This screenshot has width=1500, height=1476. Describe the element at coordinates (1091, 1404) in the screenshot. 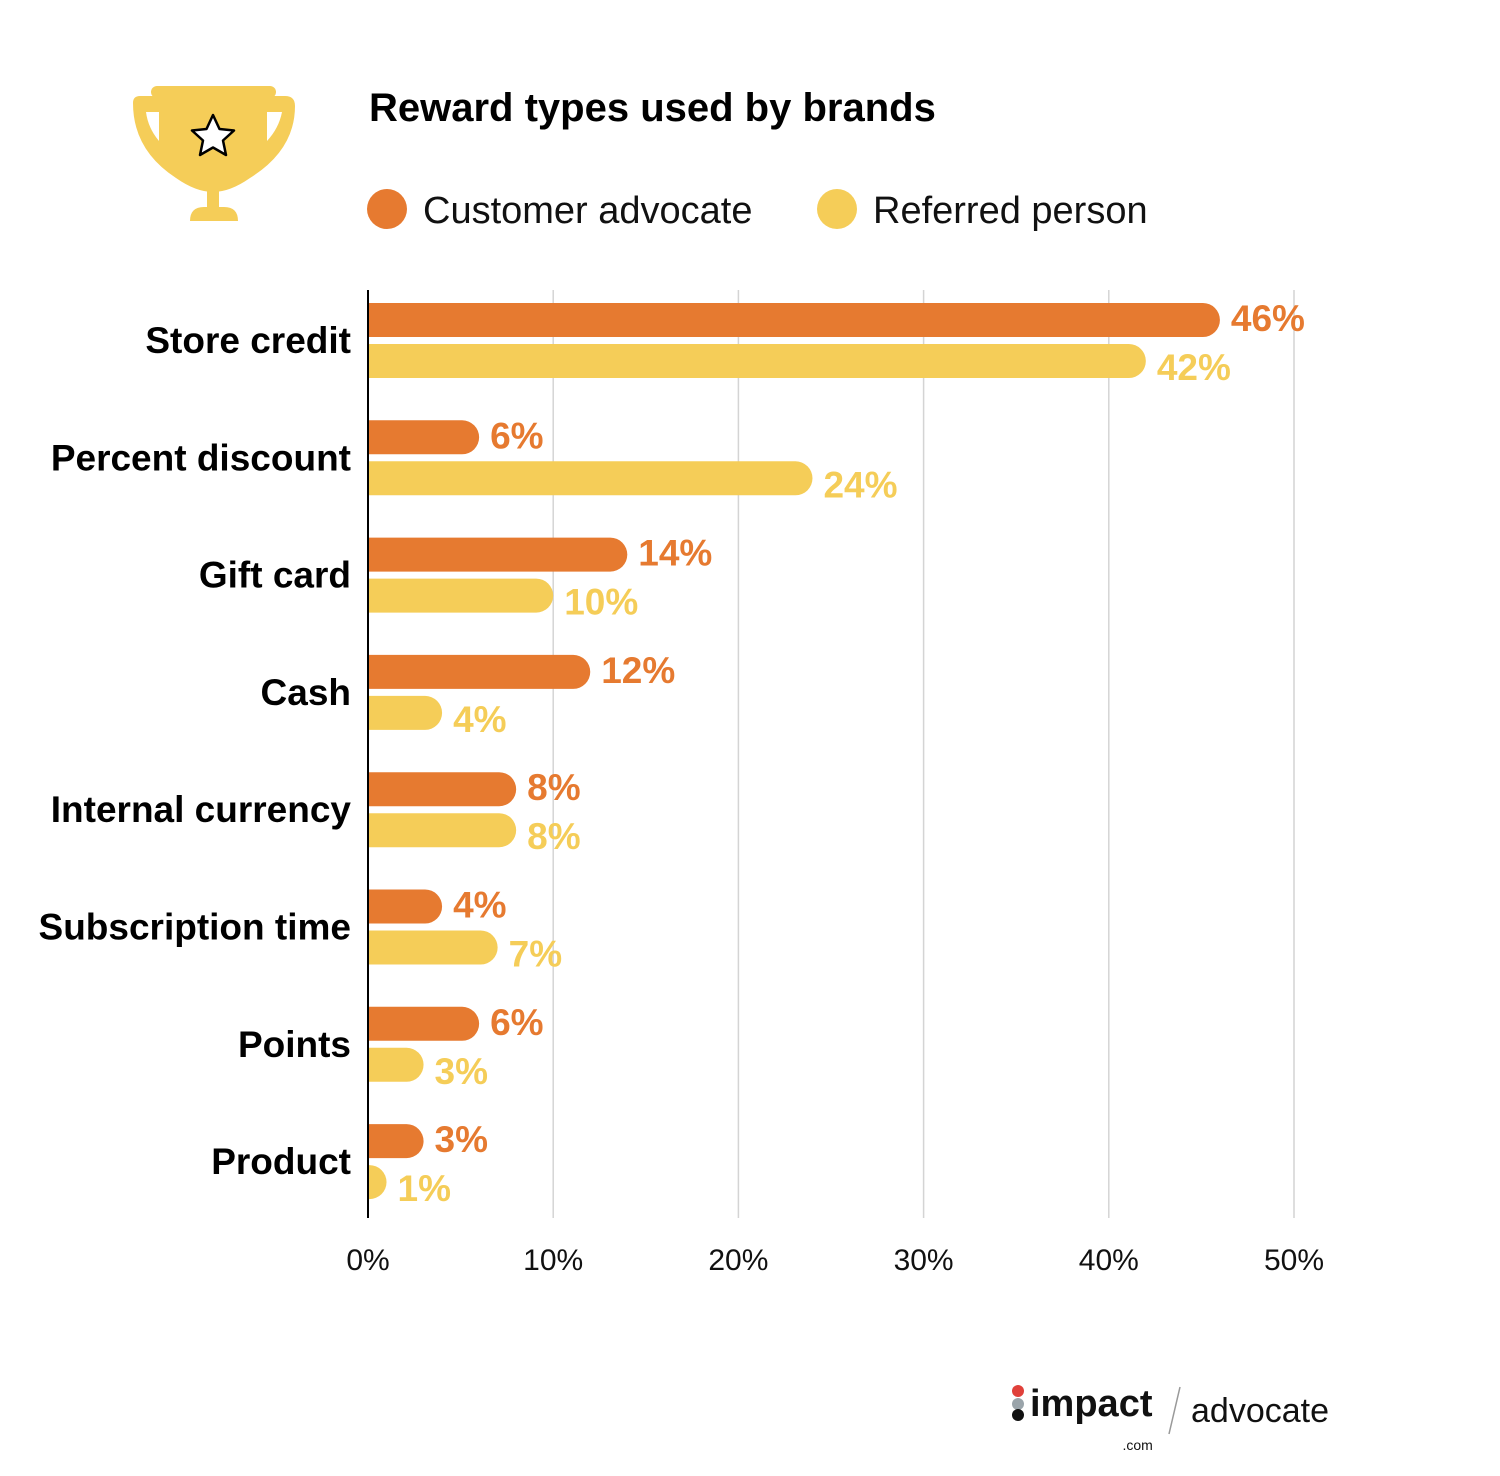

I see `logo-impact-text: impact` at that location.